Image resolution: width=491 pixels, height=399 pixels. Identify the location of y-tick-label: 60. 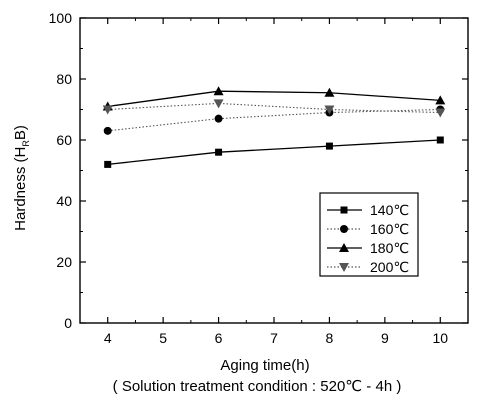
(64, 140).